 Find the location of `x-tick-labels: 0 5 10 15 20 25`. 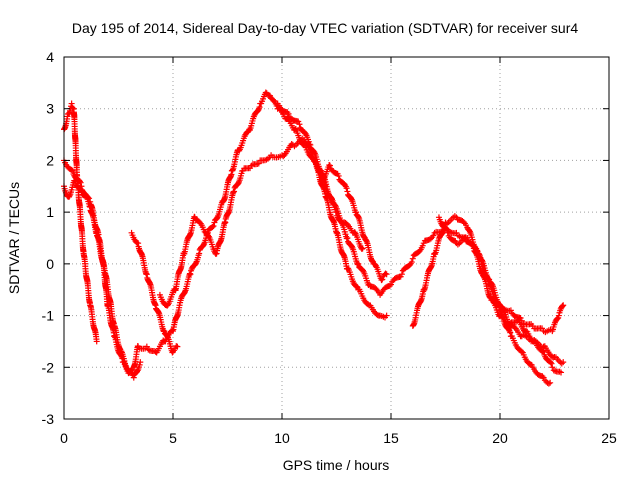

x-tick-labels: 0 5 10 15 20 25 is located at coordinates (338, 438).